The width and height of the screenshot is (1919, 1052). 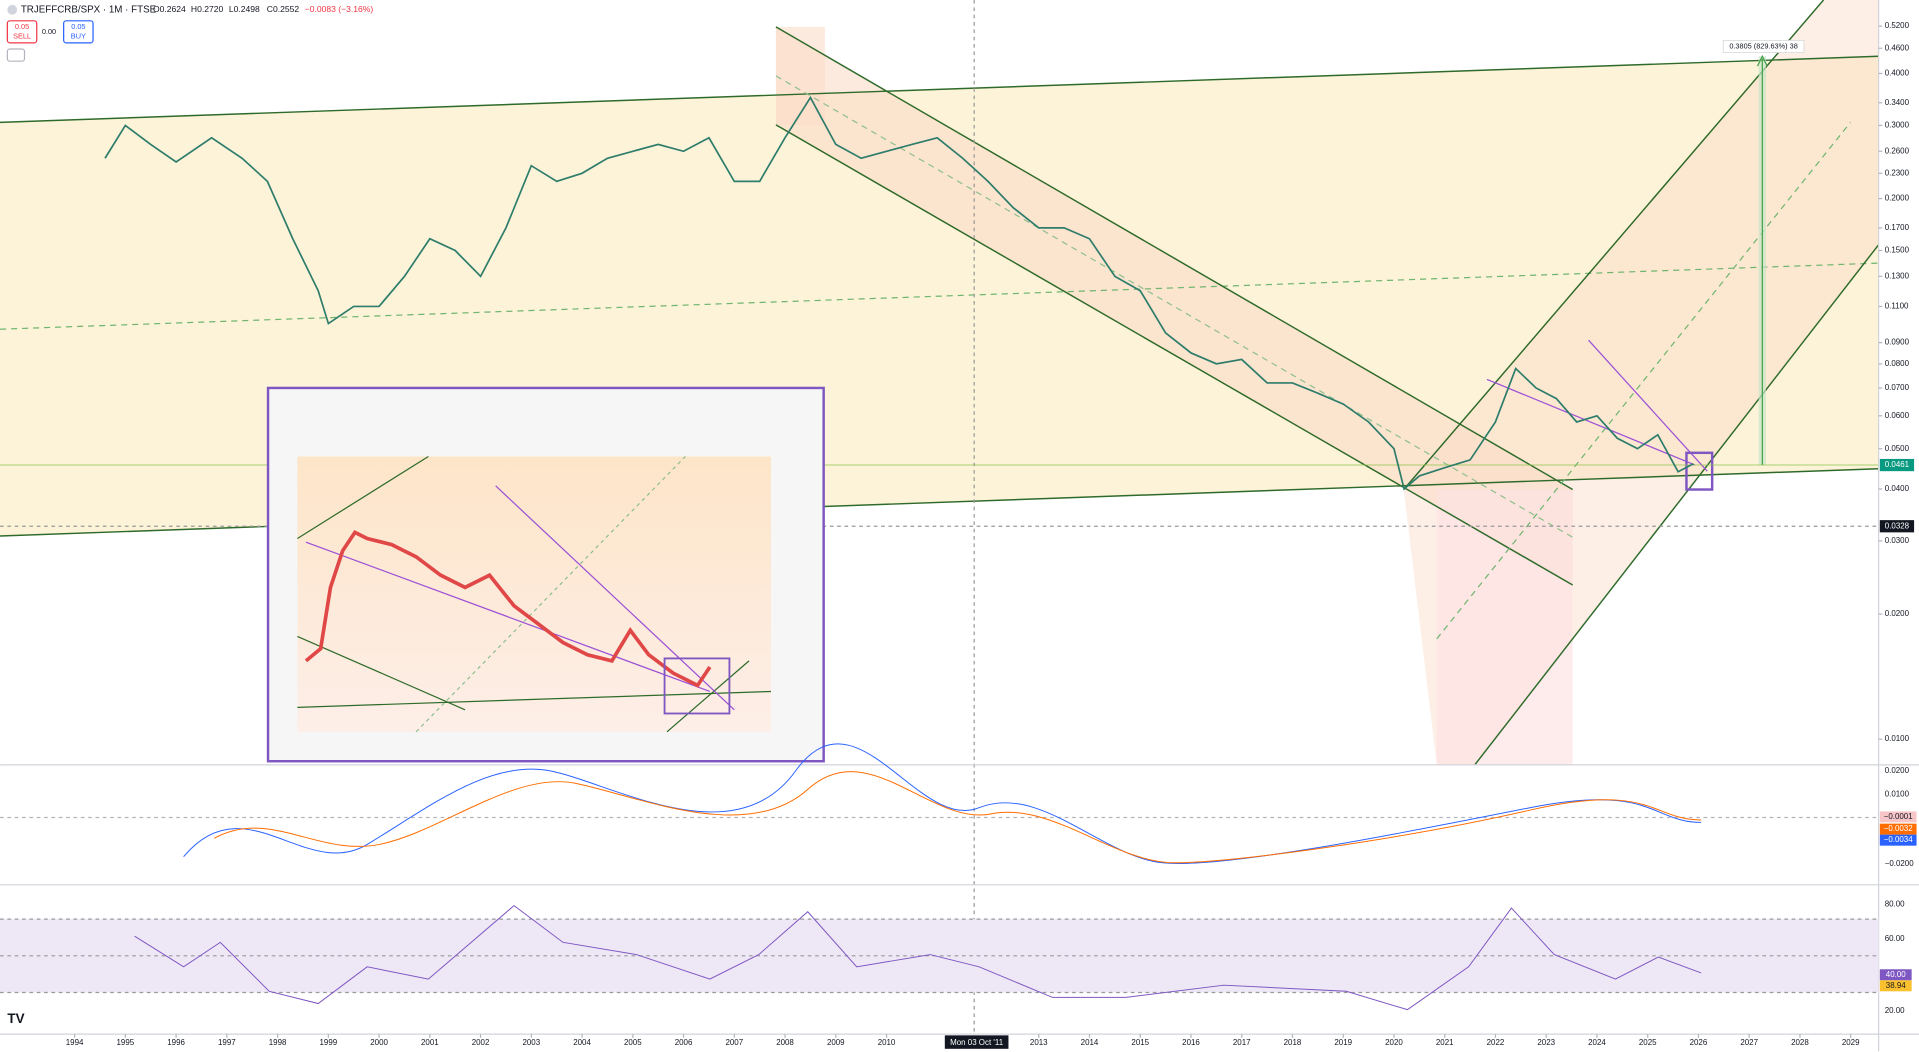 I want to click on y-tick-label: 0.0500, so click(x=1897, y=448).